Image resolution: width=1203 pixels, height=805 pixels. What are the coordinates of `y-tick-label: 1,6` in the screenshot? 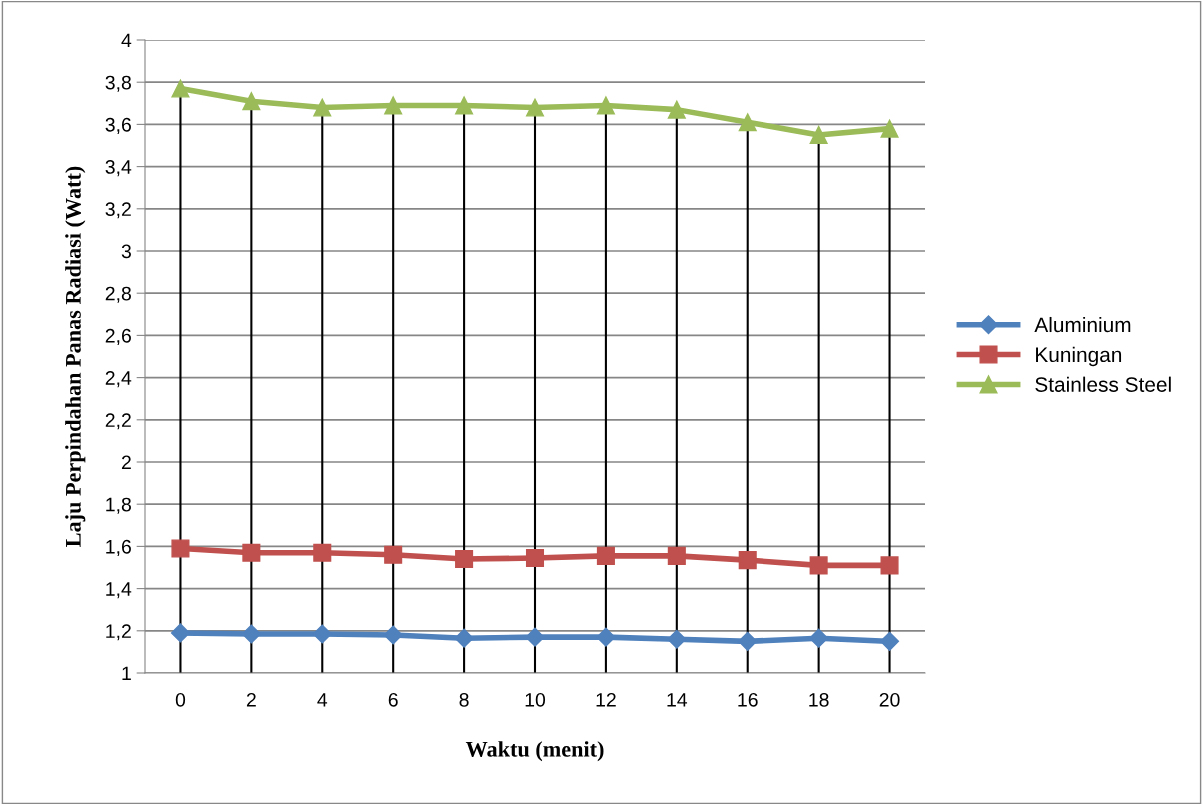 It's located at (118, 547).